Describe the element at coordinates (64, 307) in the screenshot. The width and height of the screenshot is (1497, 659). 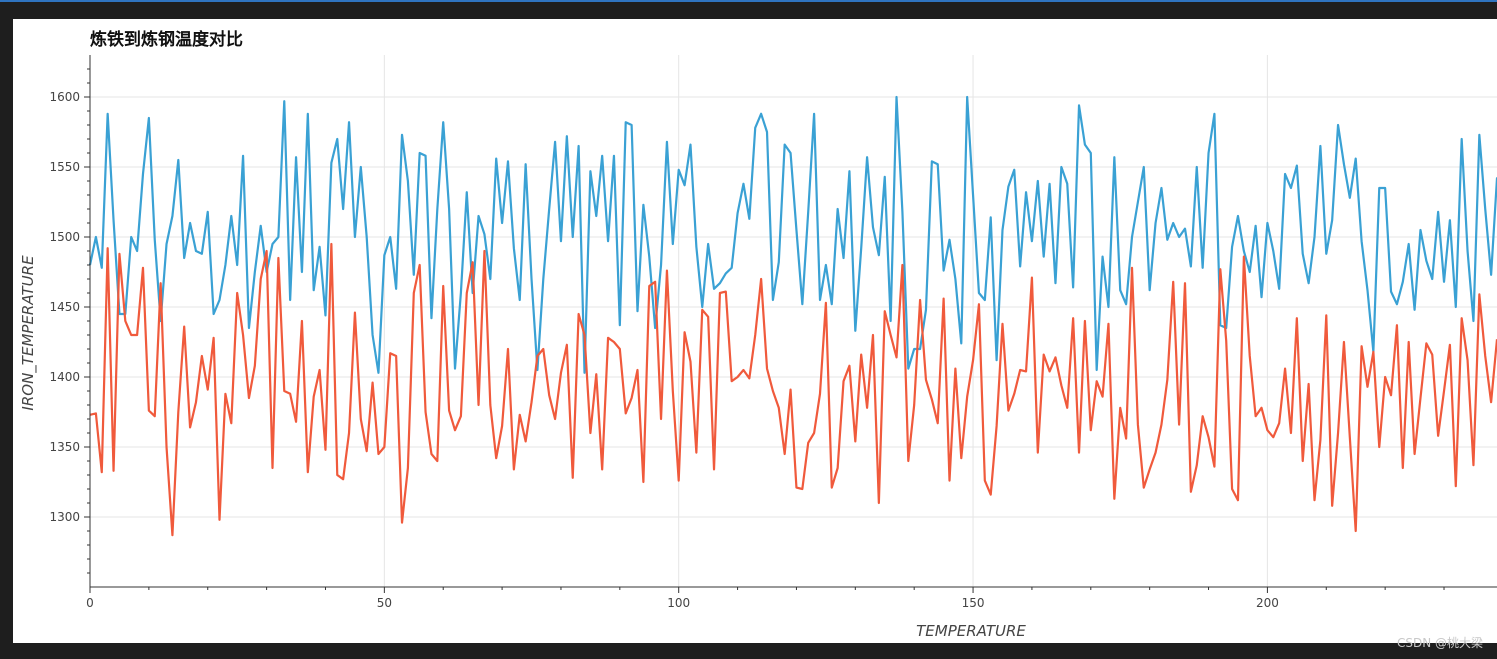
I see `y-tick-label: 1450` at that location.